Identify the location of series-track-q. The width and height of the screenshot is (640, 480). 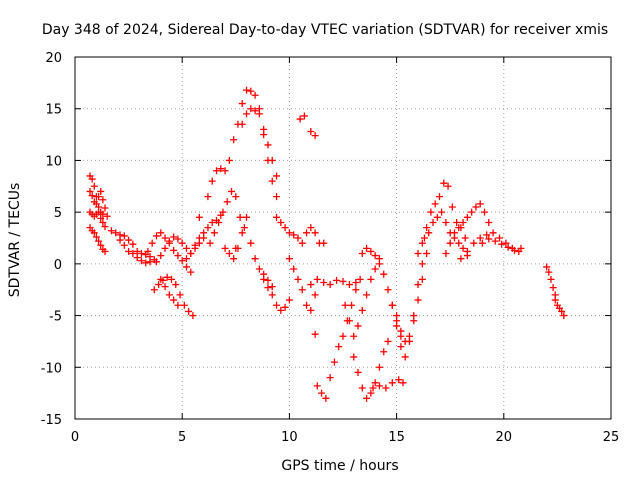
(300, 230).